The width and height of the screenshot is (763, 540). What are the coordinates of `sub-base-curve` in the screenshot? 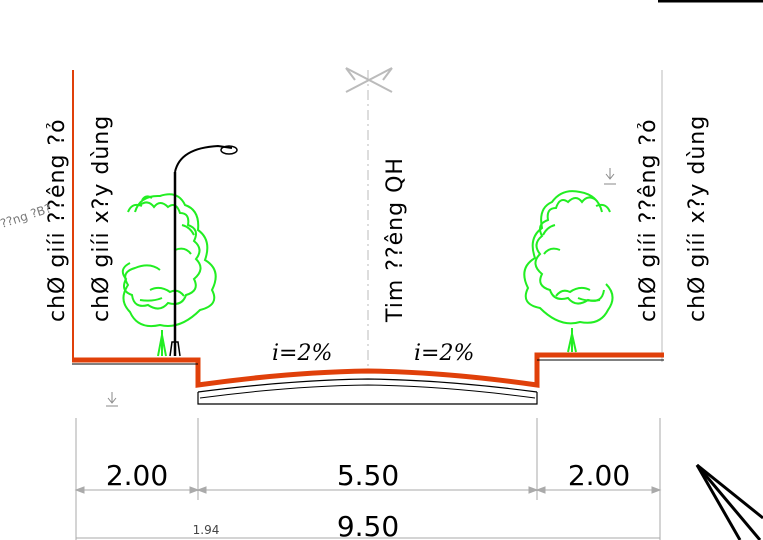 It's located at (367, 385).